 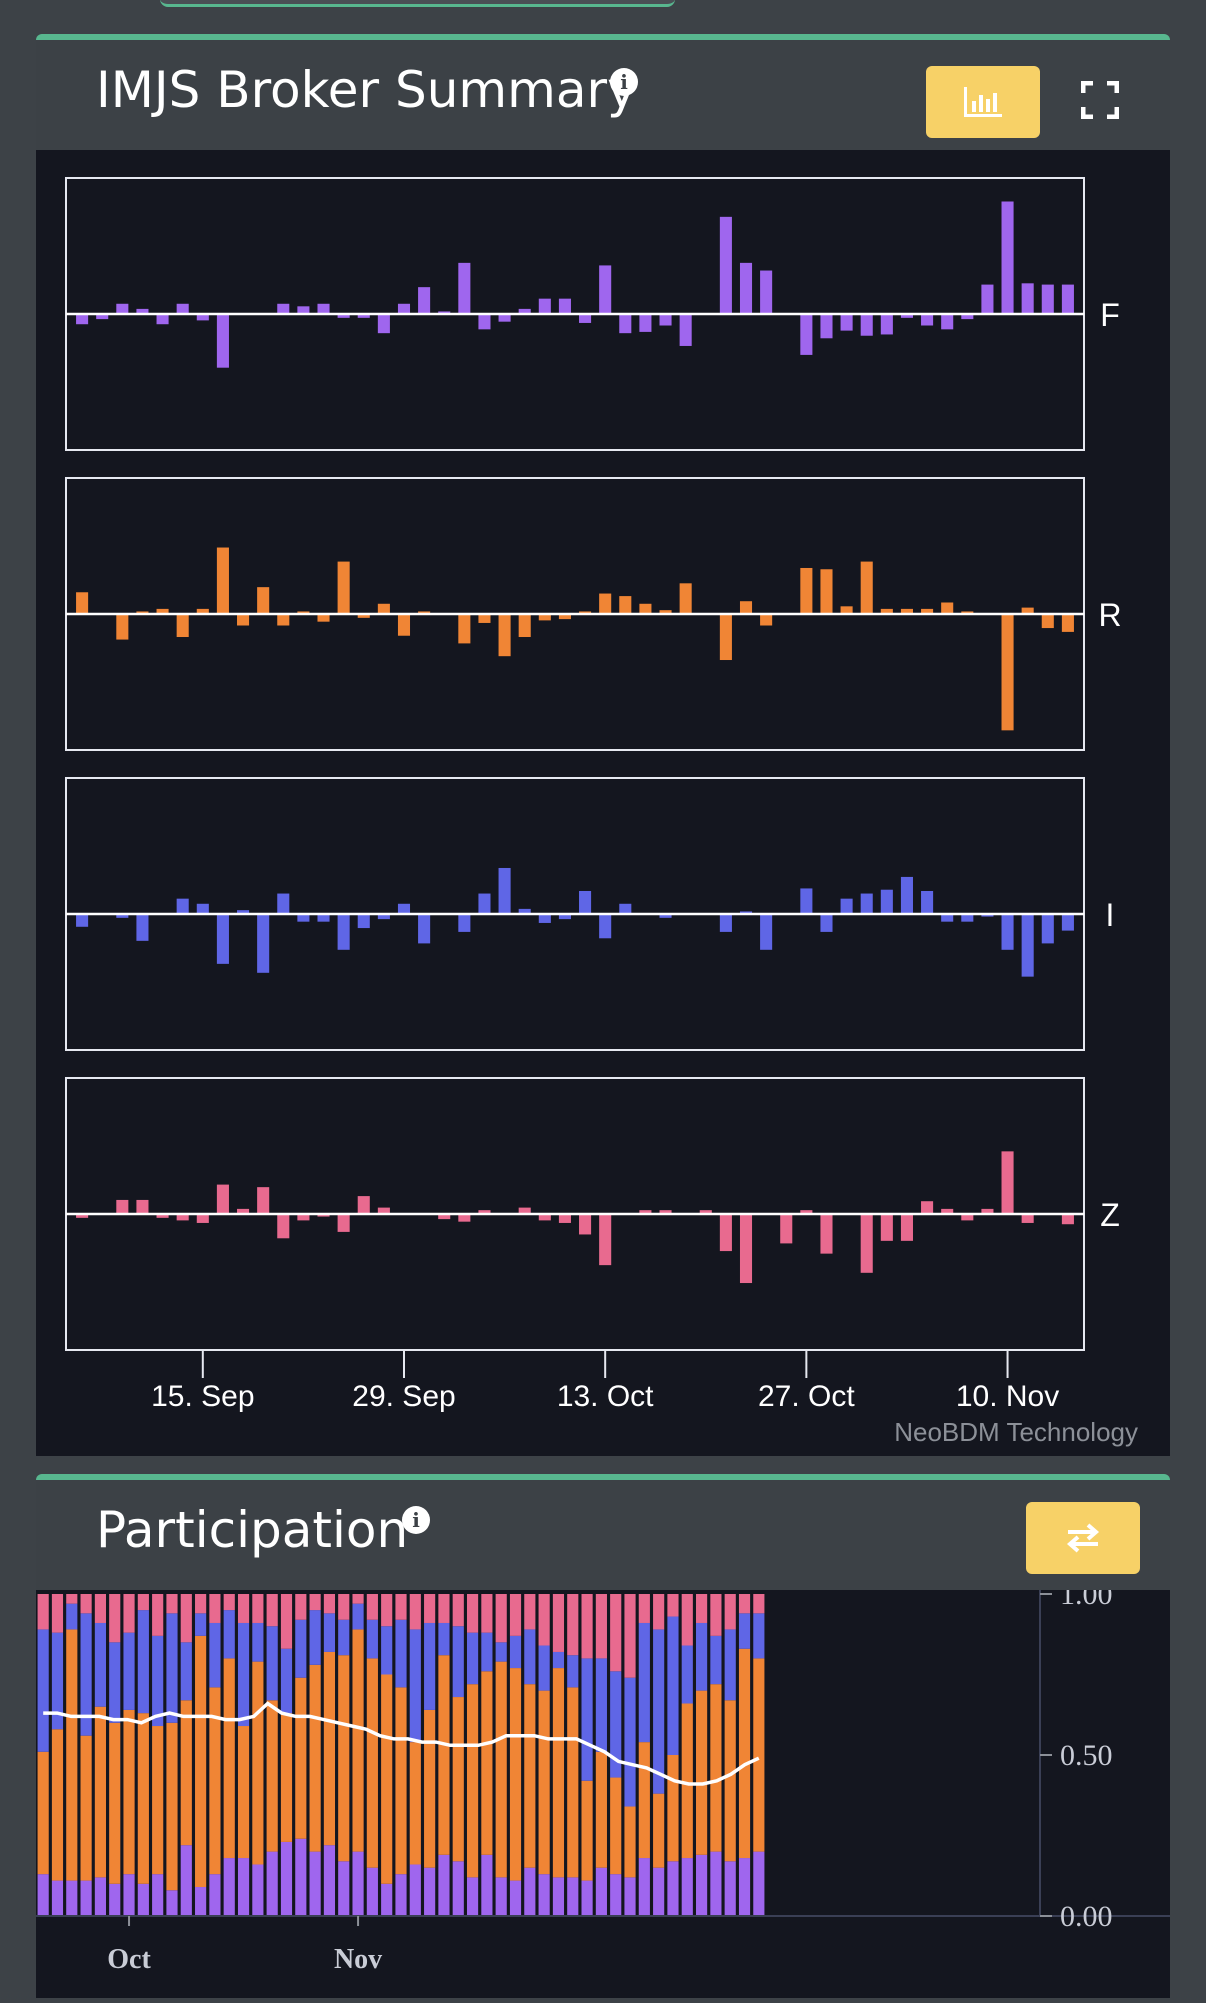 What do you see at coordinates (1100, 100) in the screenshot?
I see `fullscreen-button` at bounding box center [1100, 100].